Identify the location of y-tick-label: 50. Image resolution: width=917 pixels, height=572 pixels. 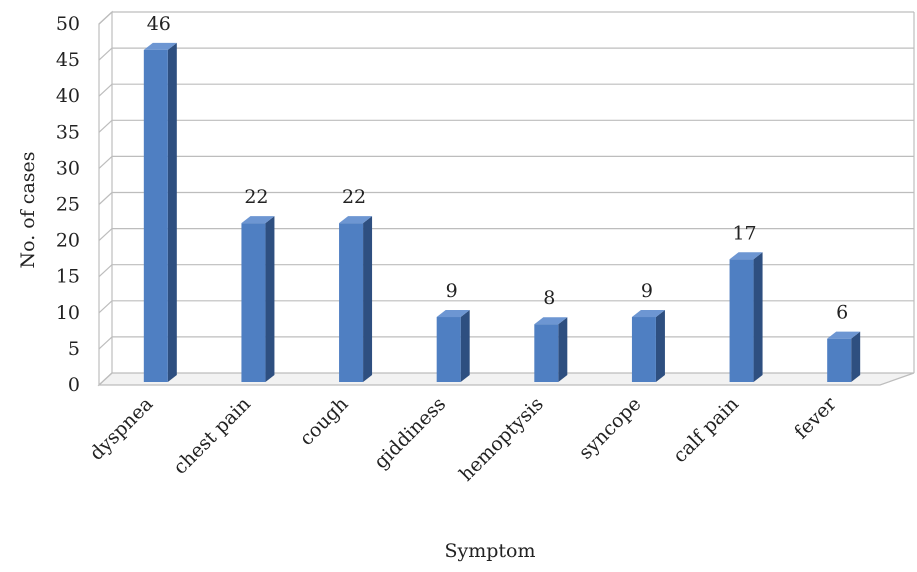
(68, 24).